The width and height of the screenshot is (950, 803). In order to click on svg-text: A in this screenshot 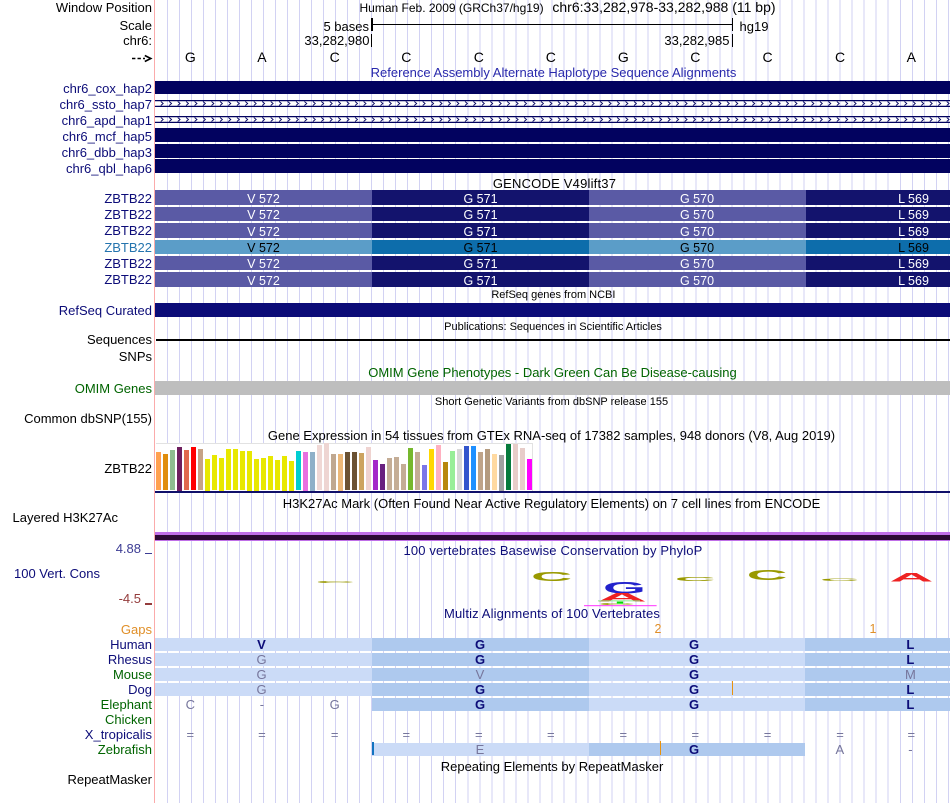, I will do `click(912, 578)`.